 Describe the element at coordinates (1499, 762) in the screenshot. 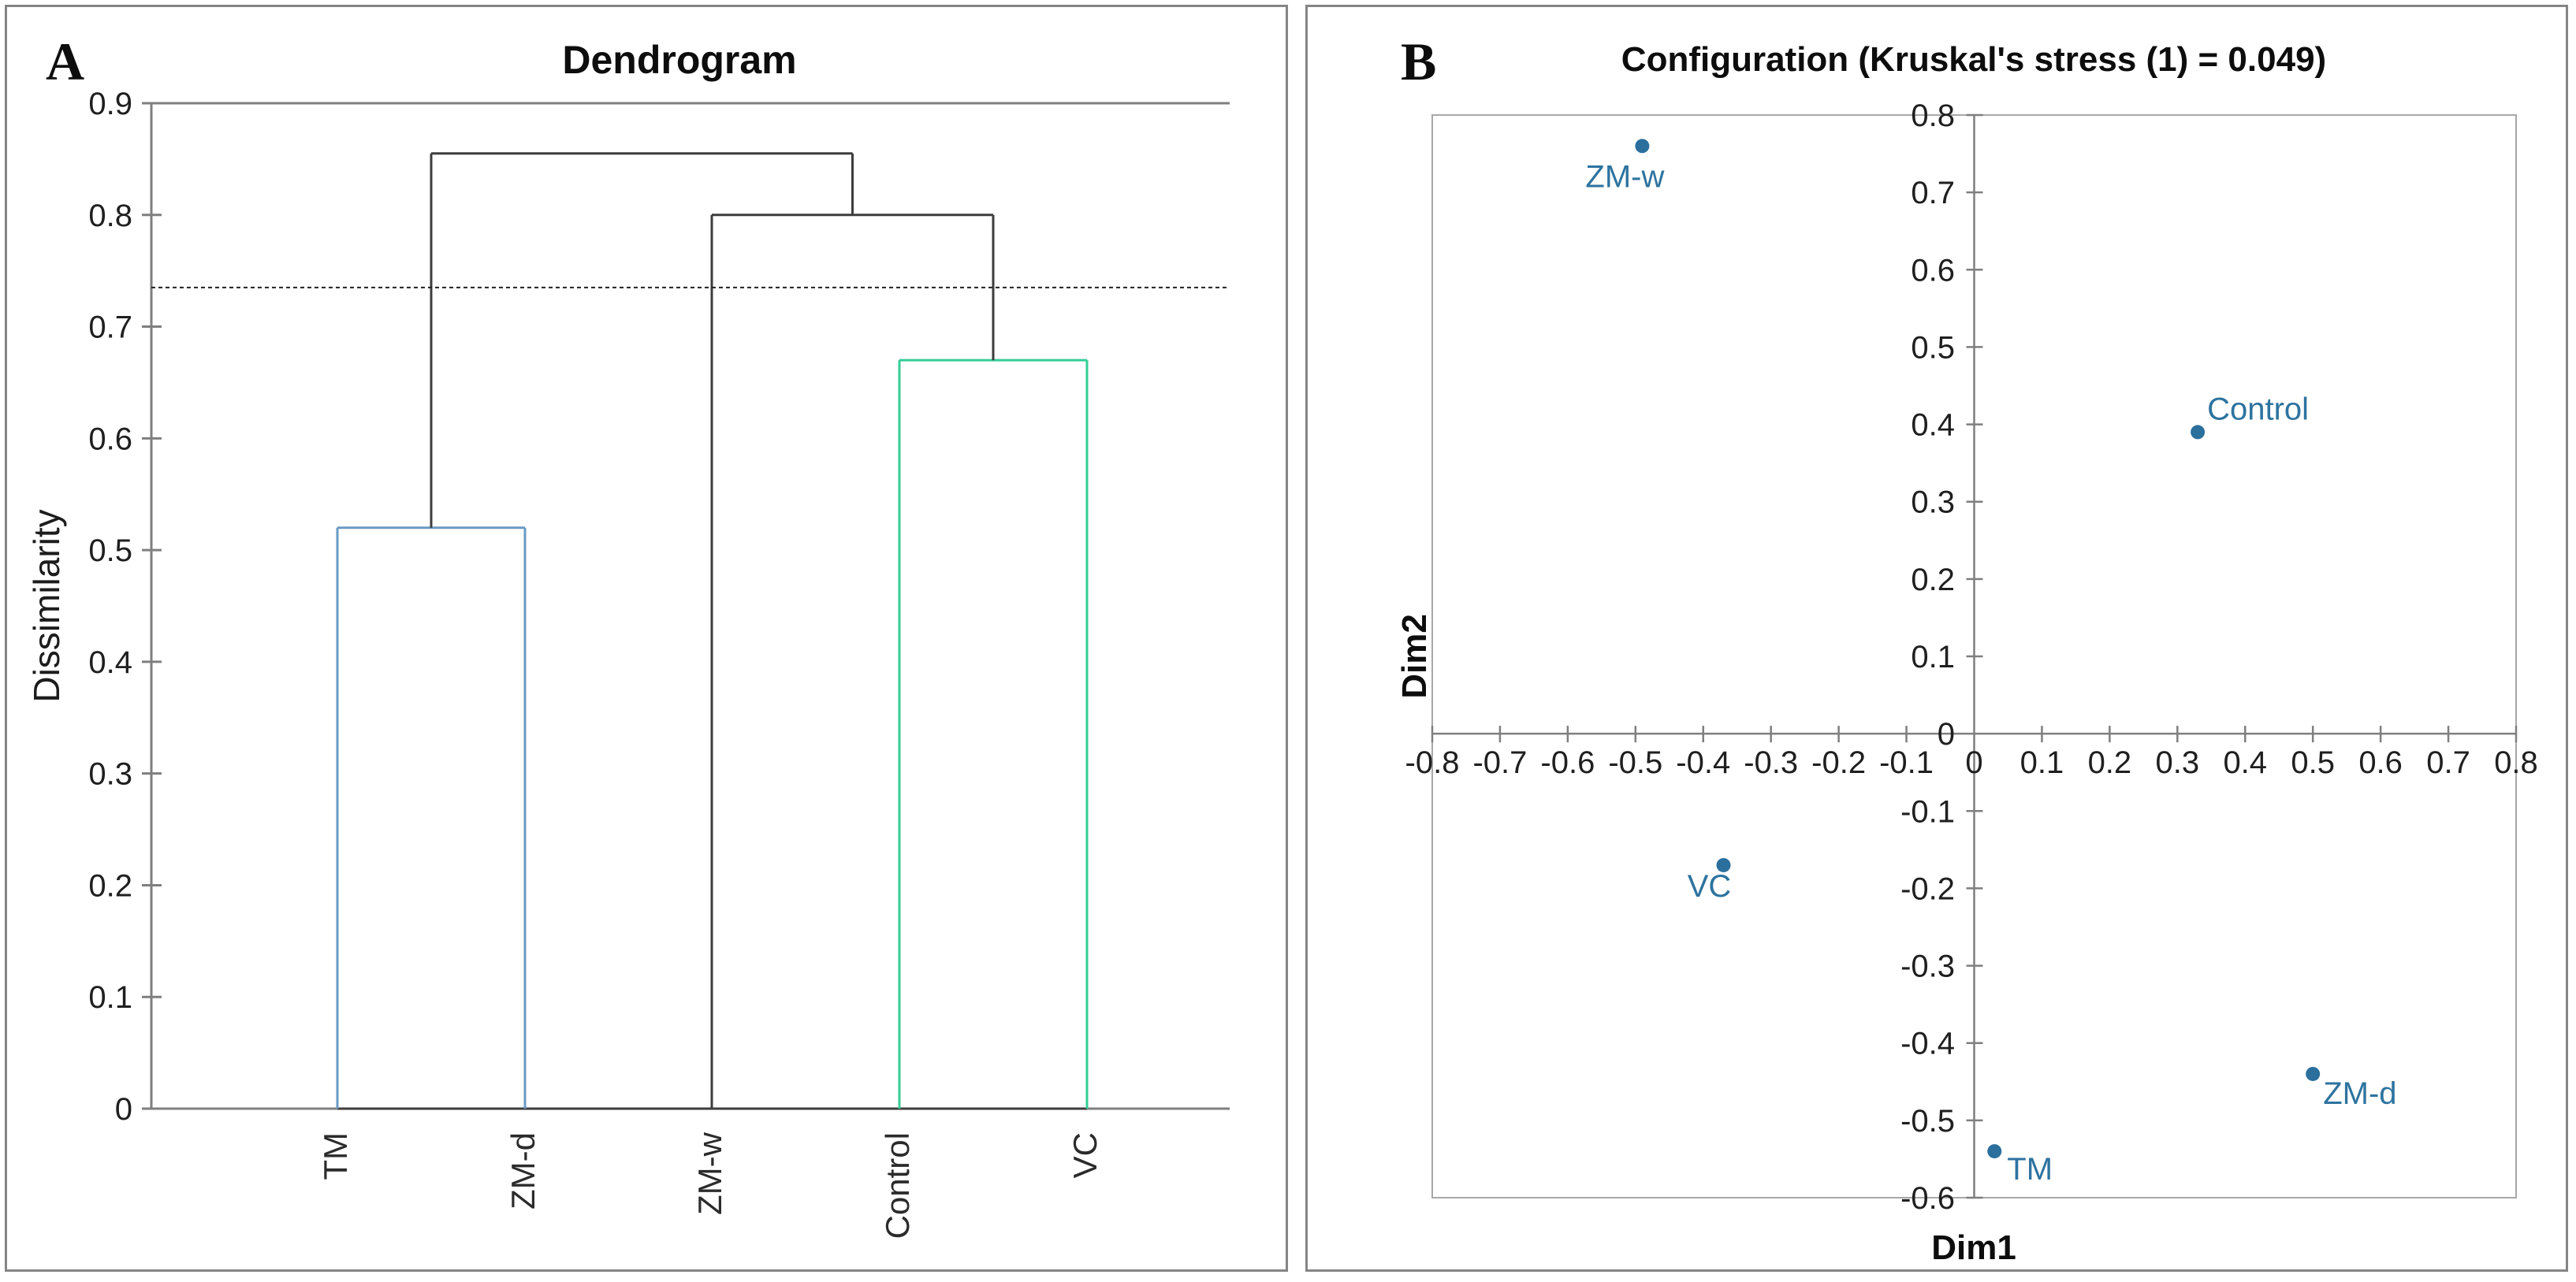

I see `x-tick-label: -0.7` at that location.